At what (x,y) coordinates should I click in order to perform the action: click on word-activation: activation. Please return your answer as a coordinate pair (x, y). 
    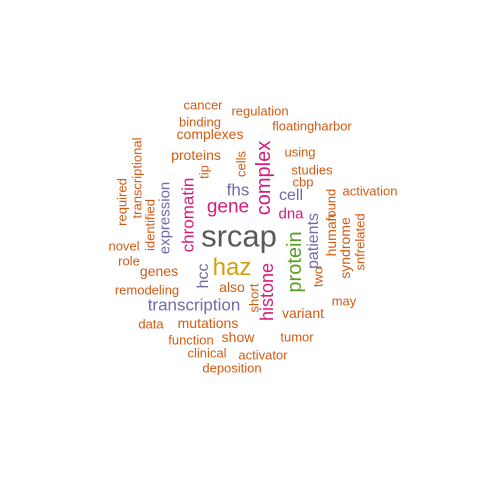
    Looking at the image, I should click on (370, 191).